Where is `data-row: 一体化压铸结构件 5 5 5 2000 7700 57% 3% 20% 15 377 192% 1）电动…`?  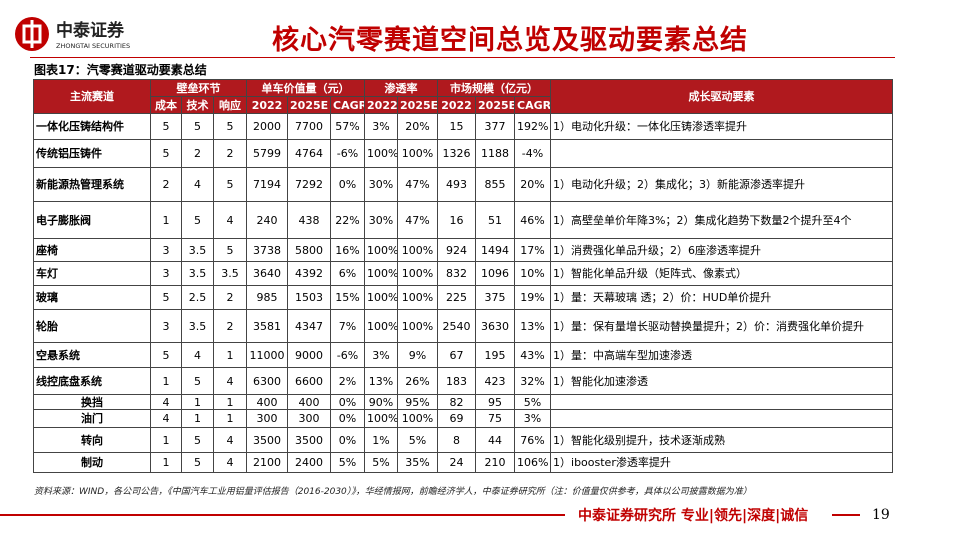
data-row: 一体化压铸结构件 5 5 5 2000 7700 57% 3% 20% 15 377 192% 1）电动… is located at coordinates (463, 126).